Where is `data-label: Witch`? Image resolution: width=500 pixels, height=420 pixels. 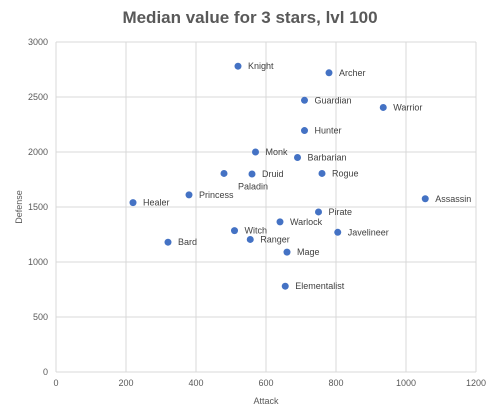 data-label: Witch is located at coordinates (256, 231).